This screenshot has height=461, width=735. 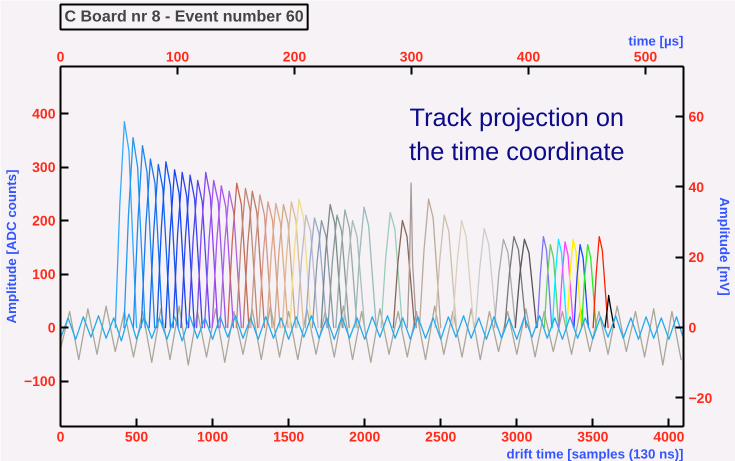 I want to click on annotation: Track projection on the time coordinate, so click(x=517, y=135).